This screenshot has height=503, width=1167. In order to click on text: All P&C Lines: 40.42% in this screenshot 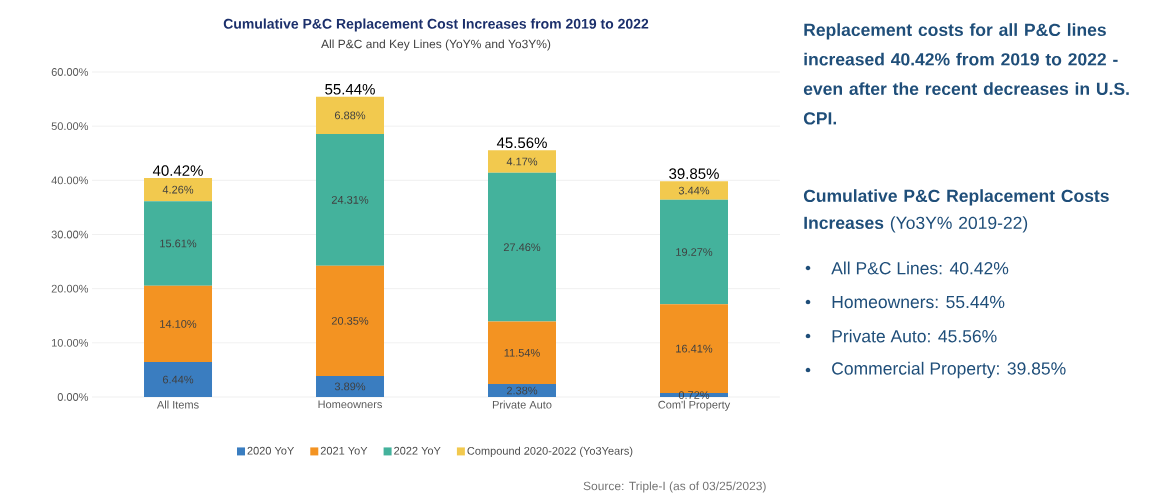, I will do `click(920, 268)`.